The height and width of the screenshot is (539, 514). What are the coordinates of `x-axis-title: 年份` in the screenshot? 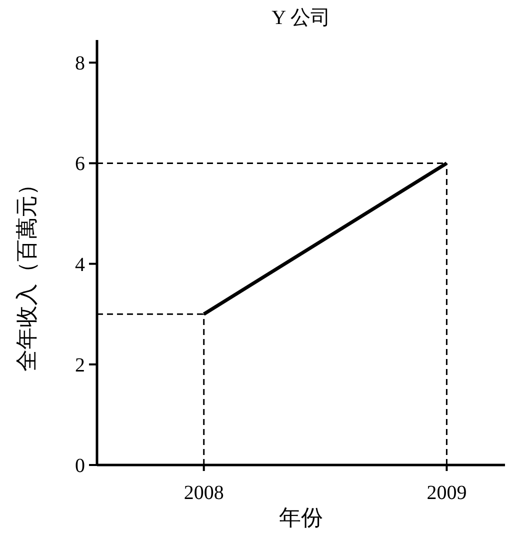 It's located at (301, 517).